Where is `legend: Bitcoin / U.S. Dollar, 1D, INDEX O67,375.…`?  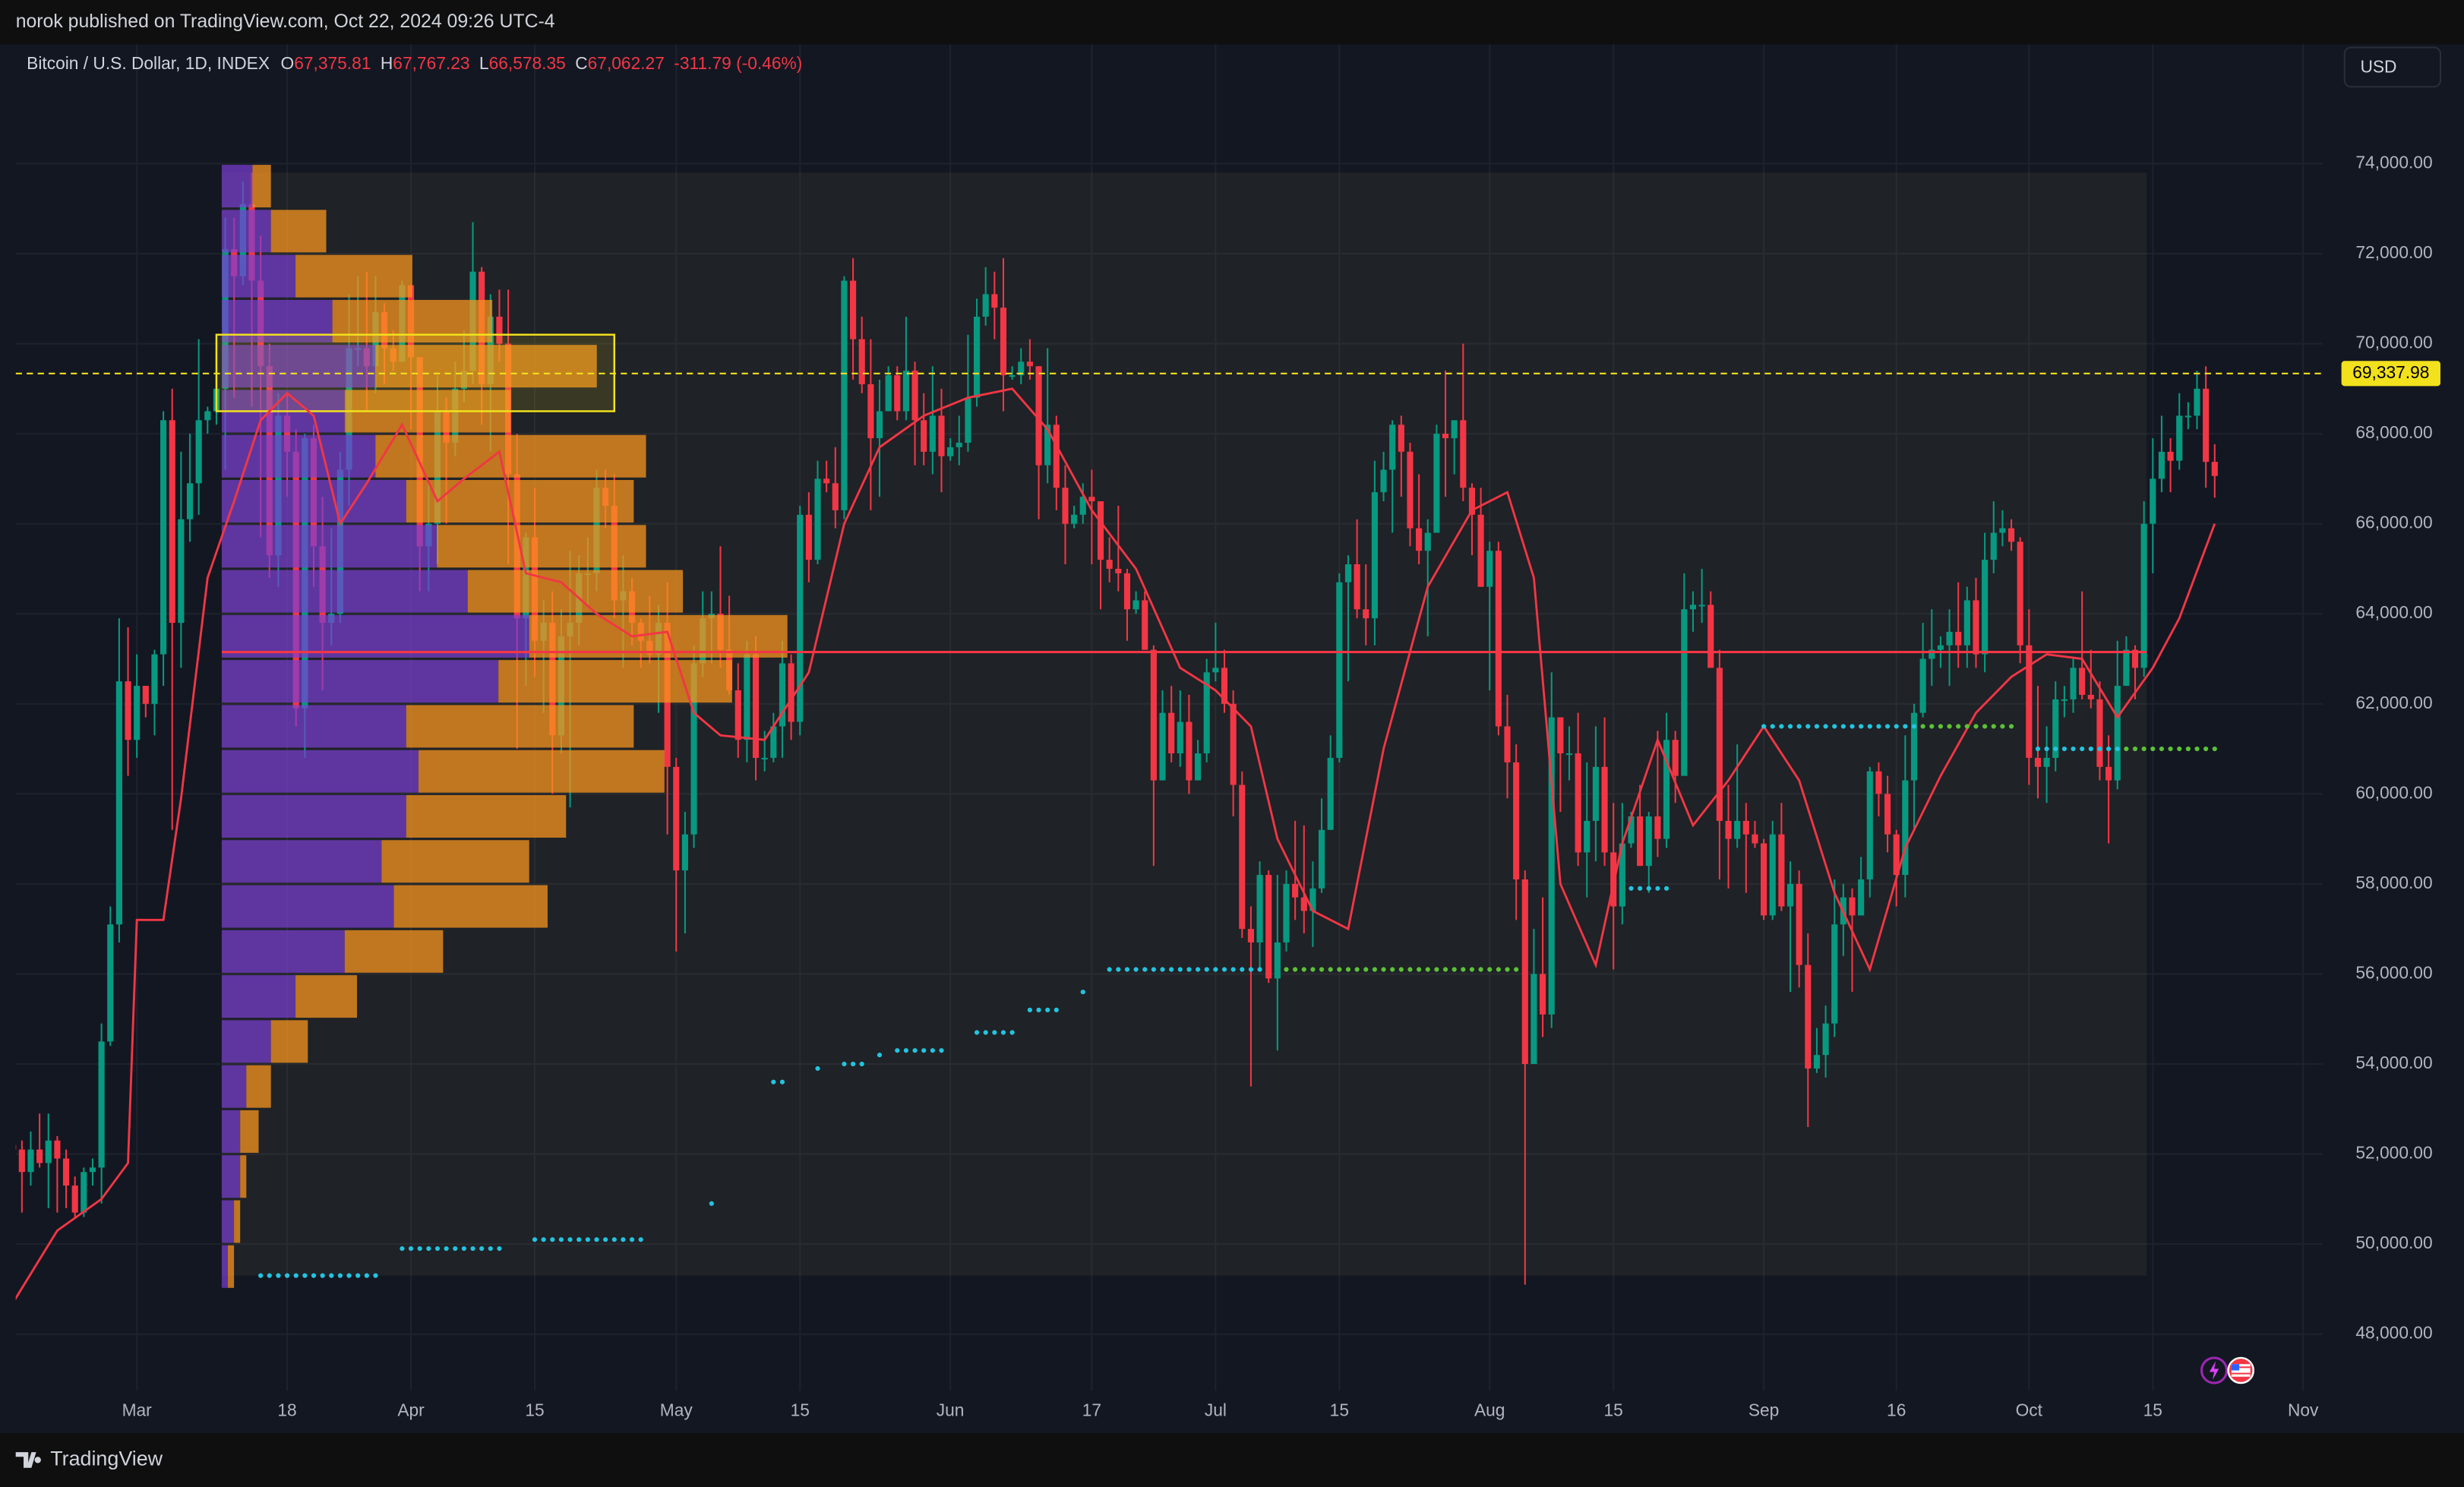
legend: Bitcoin / U.S. Dollar, 1D, INDEX O67,375.… is located at coordinates (414, 63).